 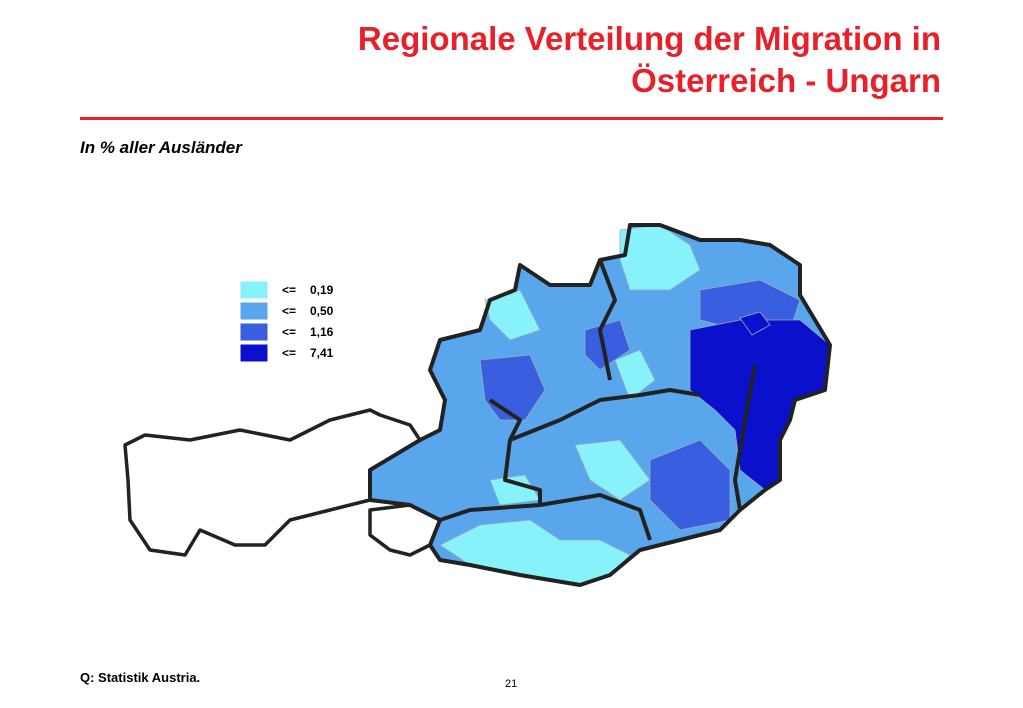 What do you see at coordinates (140, 677) in the screenshot?
I see `source-note: Q: Statistik Austria.` at bounding box center [140, 677].